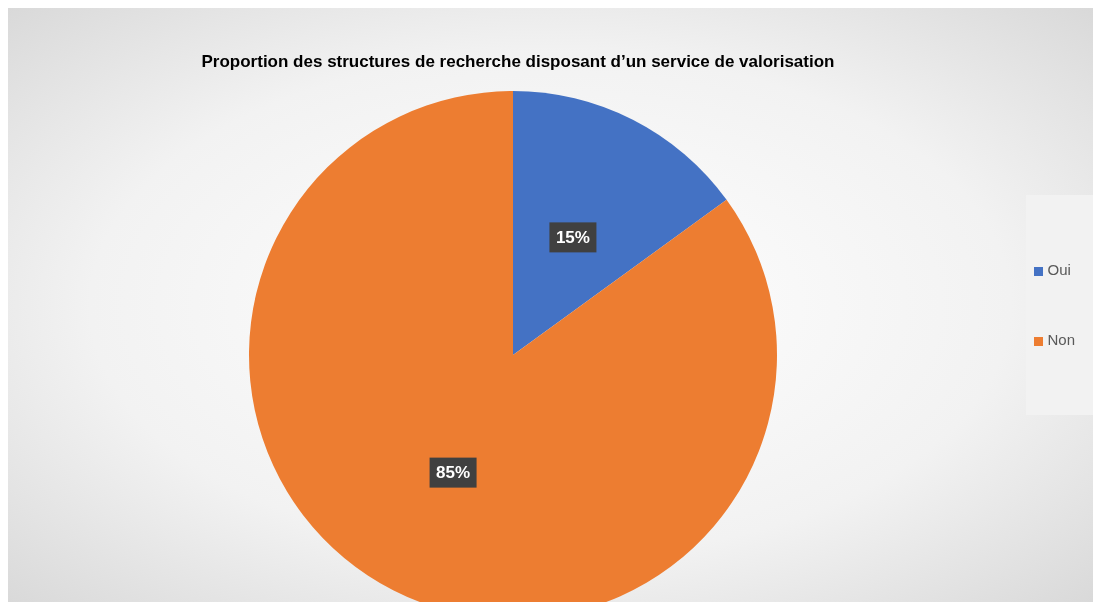  Describe the element at coordinates (572, 237) in the screenshot. I see `data-label: 15%` at that location.